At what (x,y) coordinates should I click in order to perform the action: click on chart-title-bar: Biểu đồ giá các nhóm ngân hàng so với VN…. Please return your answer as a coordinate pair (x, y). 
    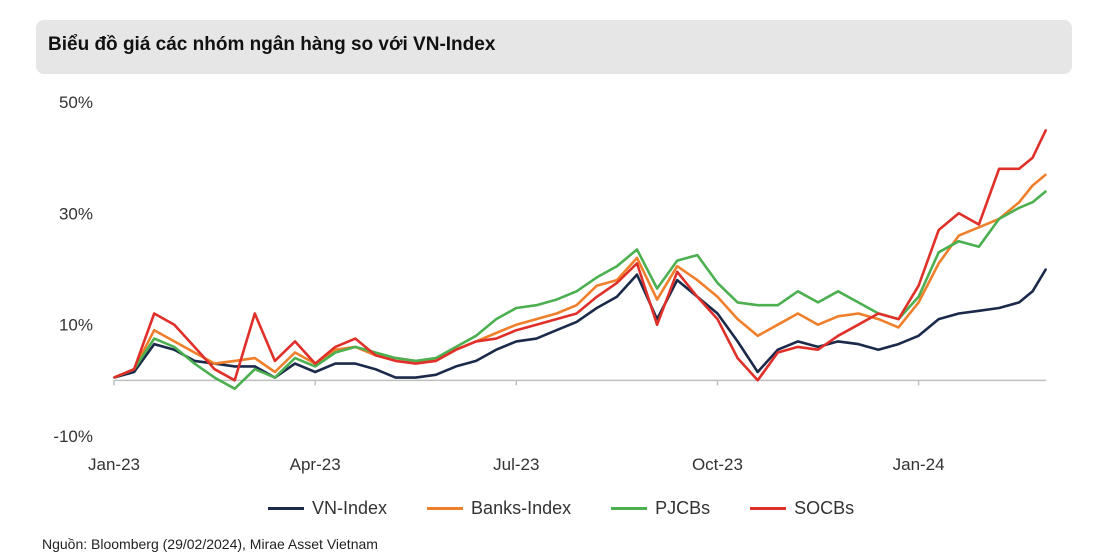
    Looking at the image, I should click on (554, 47).